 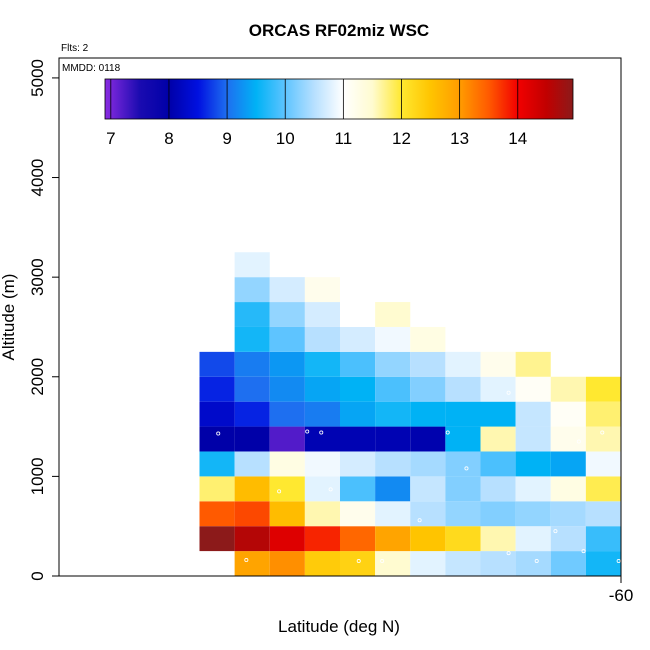 What do you see at coordinates (75, 48) in the screenshot?
I see `flights-annotation: Flts: 2` at bounding box center [75, 48].